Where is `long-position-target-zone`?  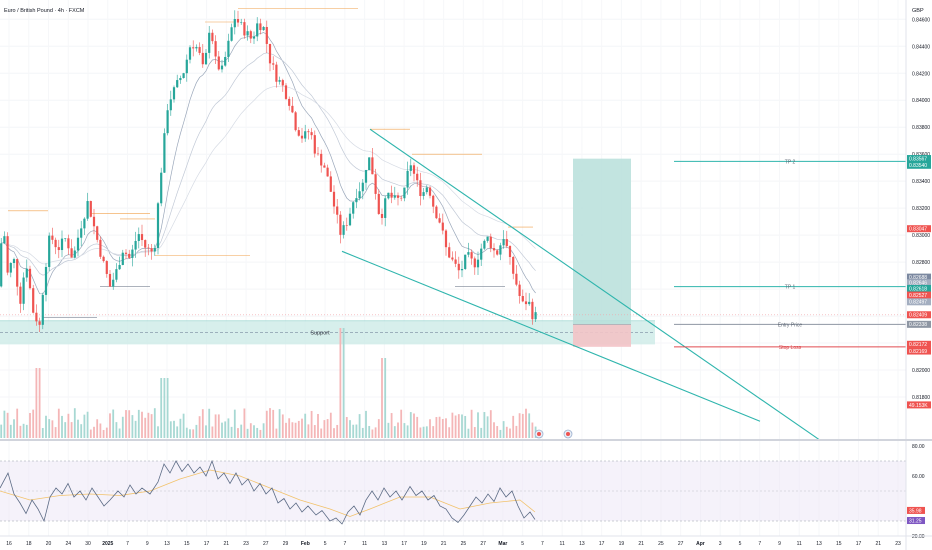 long-position-target-zone is located at coordinates (602, 241).